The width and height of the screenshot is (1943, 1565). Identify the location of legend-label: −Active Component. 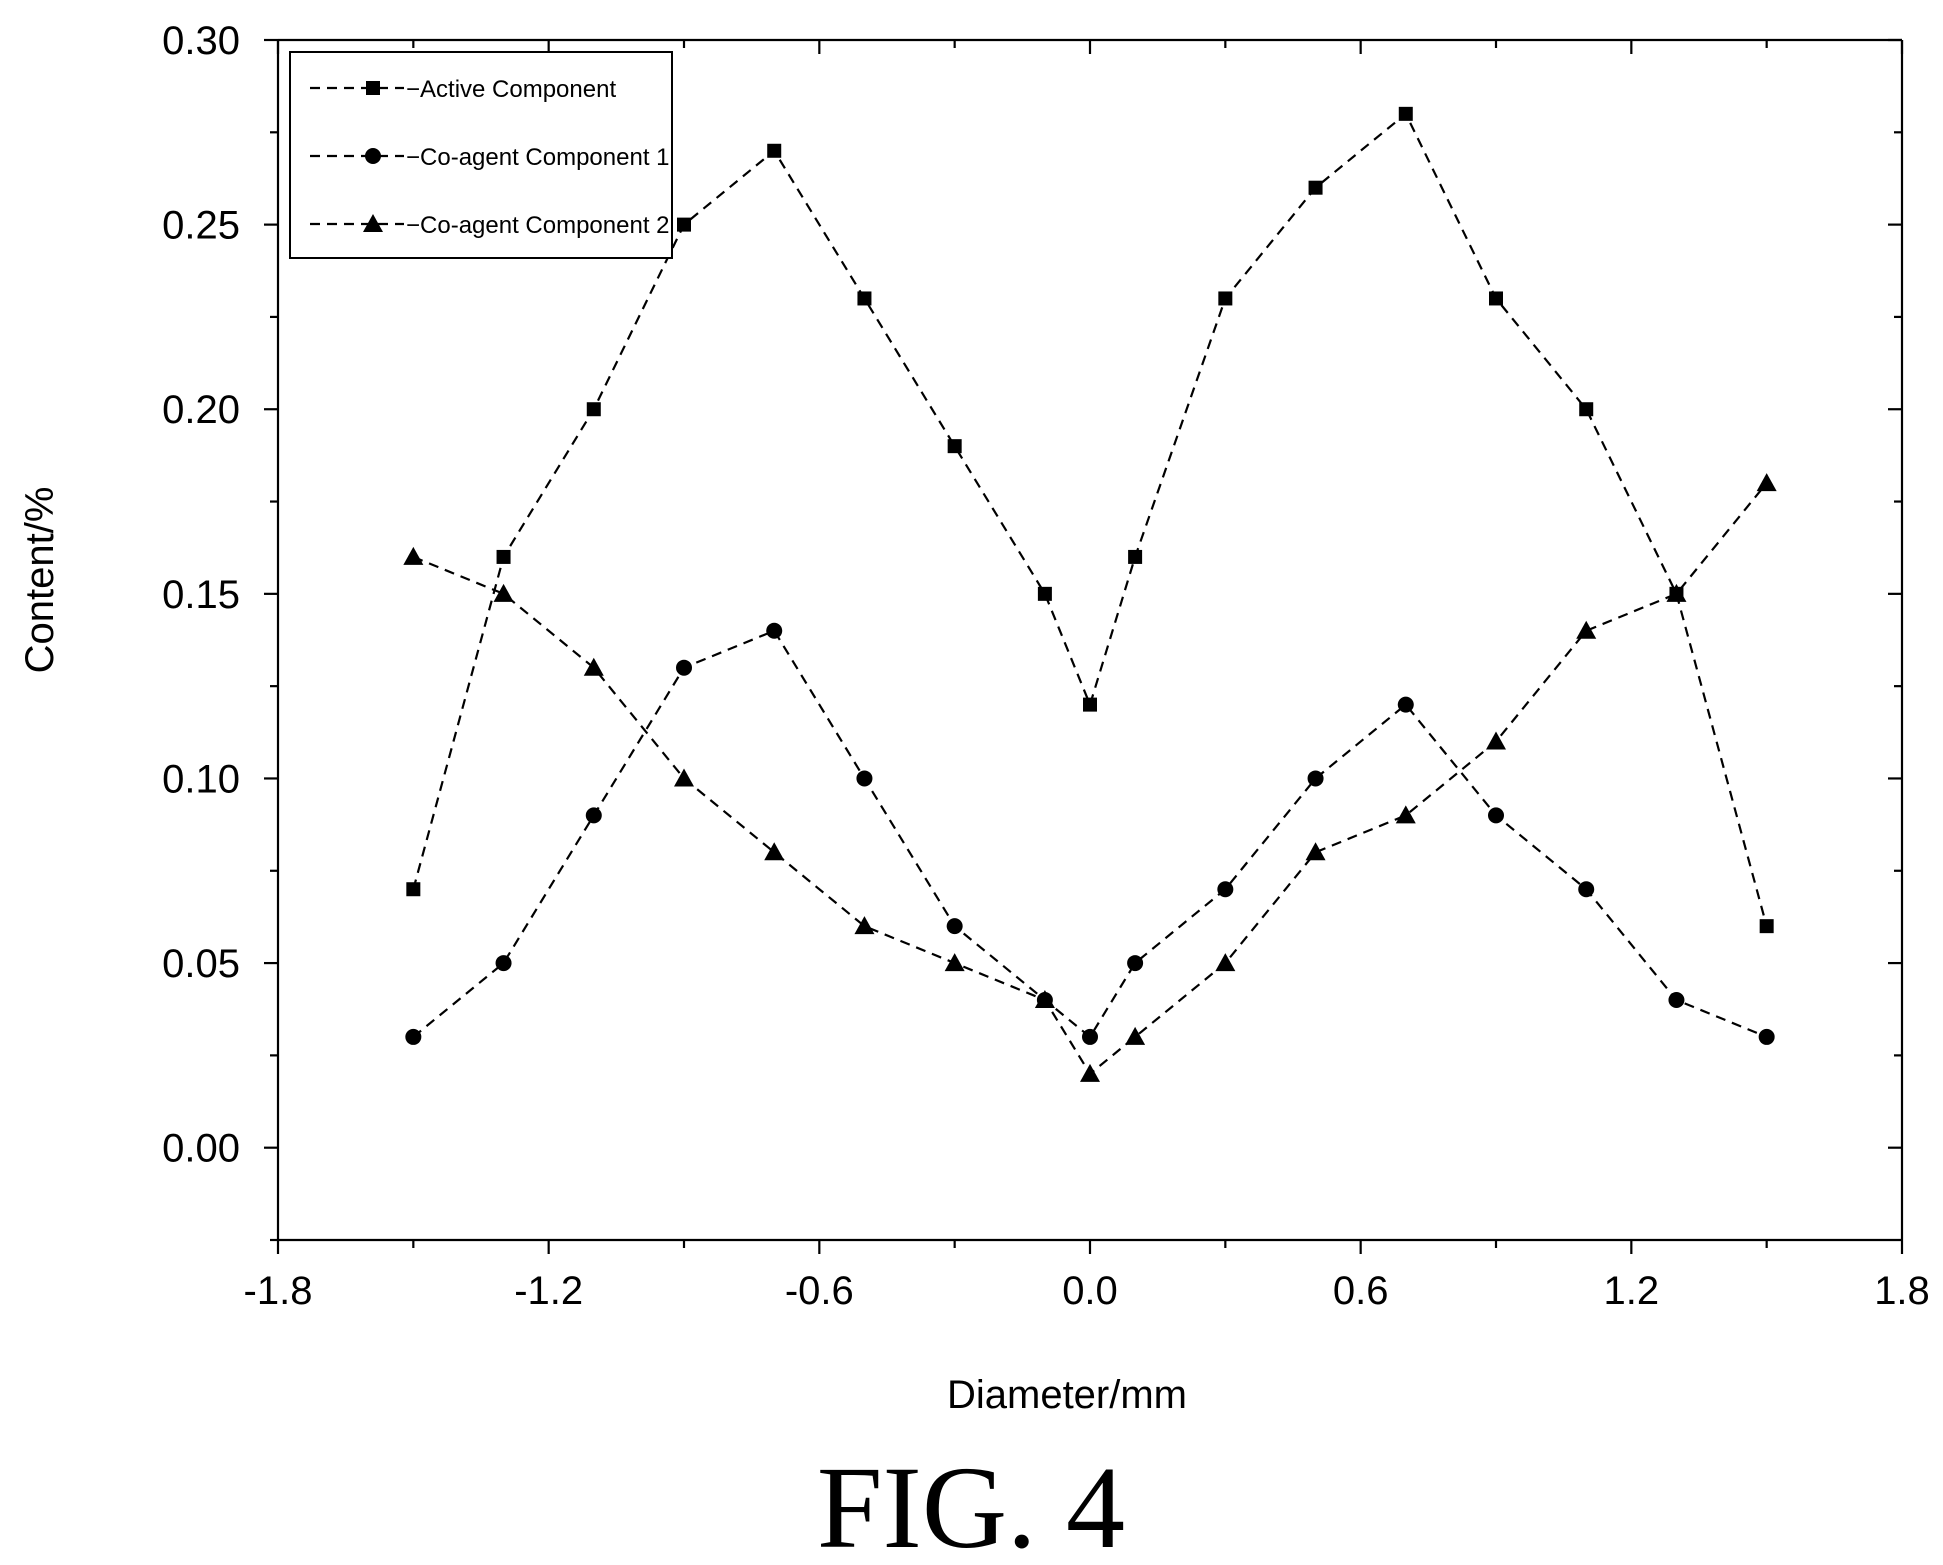
(511, 89).